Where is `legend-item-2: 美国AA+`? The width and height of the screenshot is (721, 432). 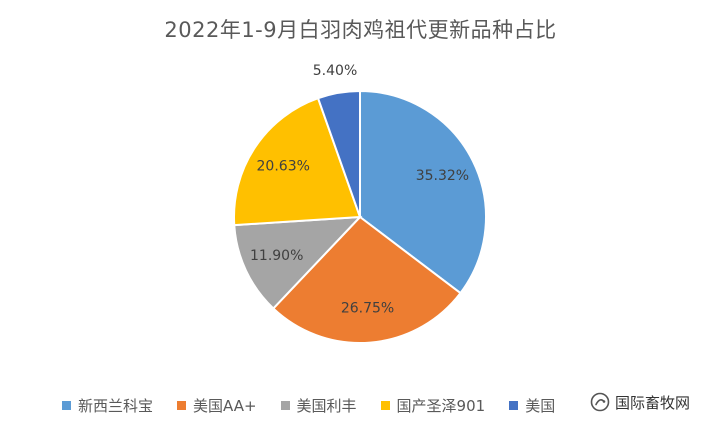
legend-item-2: 美国AA+ is located at coordinates (217, 405).